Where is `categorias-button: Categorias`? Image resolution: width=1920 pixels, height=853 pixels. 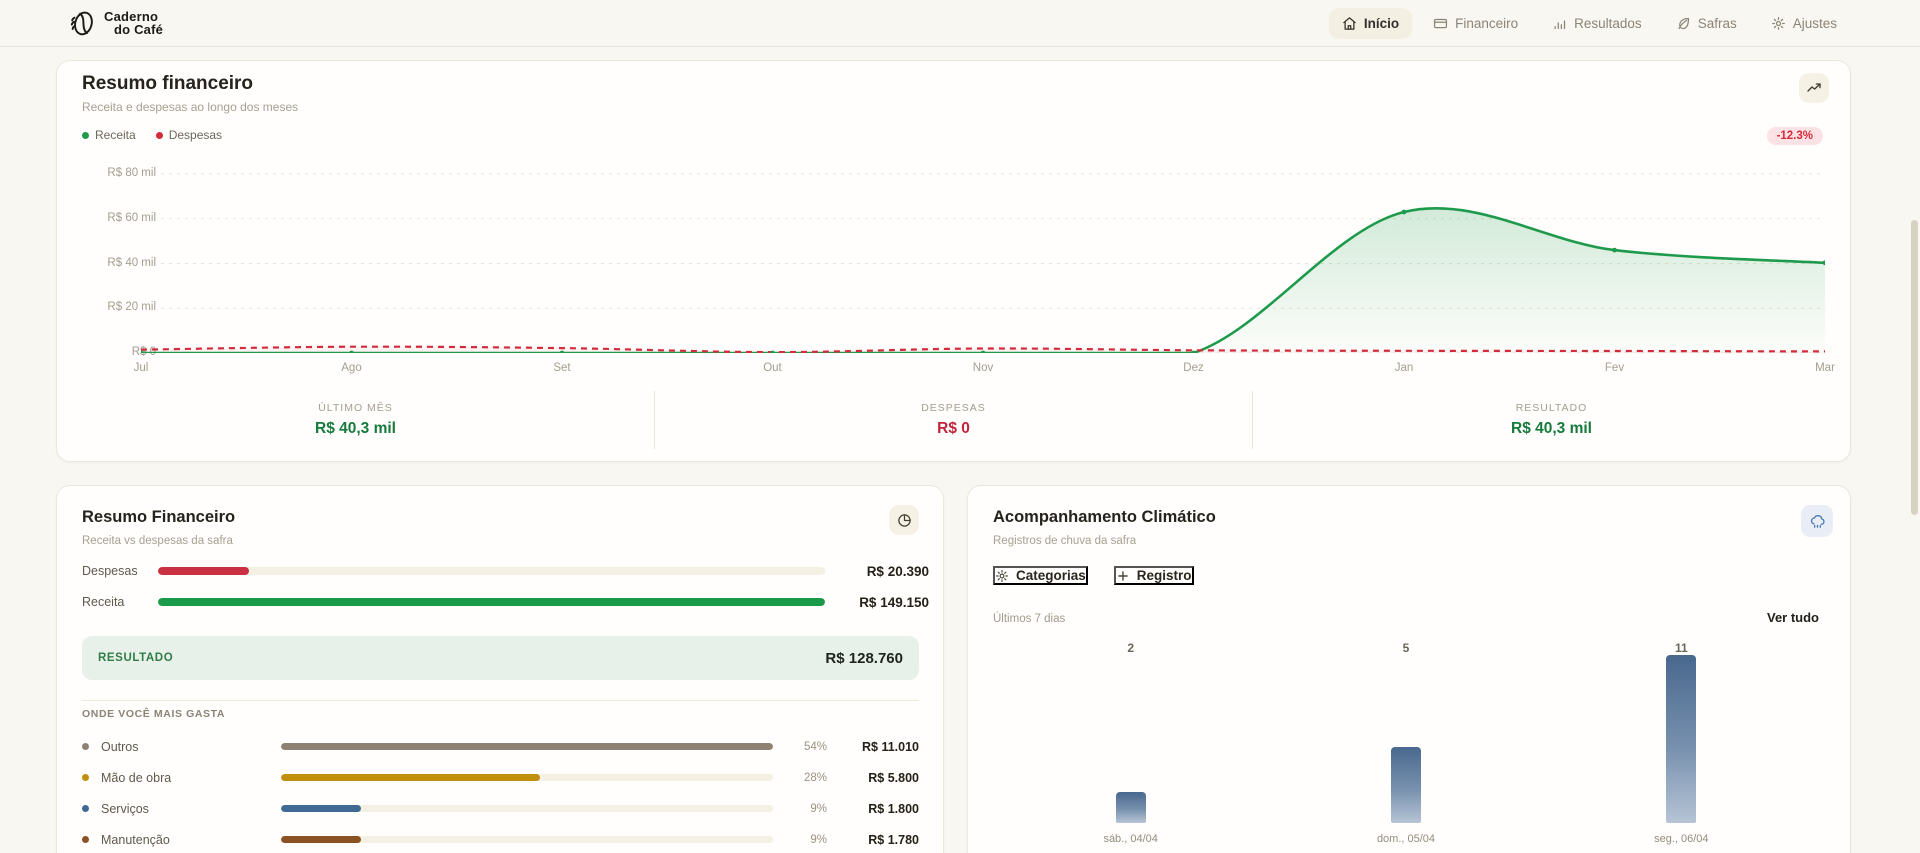
categorias-button: Categorias is located at coordinates (1040, 575).